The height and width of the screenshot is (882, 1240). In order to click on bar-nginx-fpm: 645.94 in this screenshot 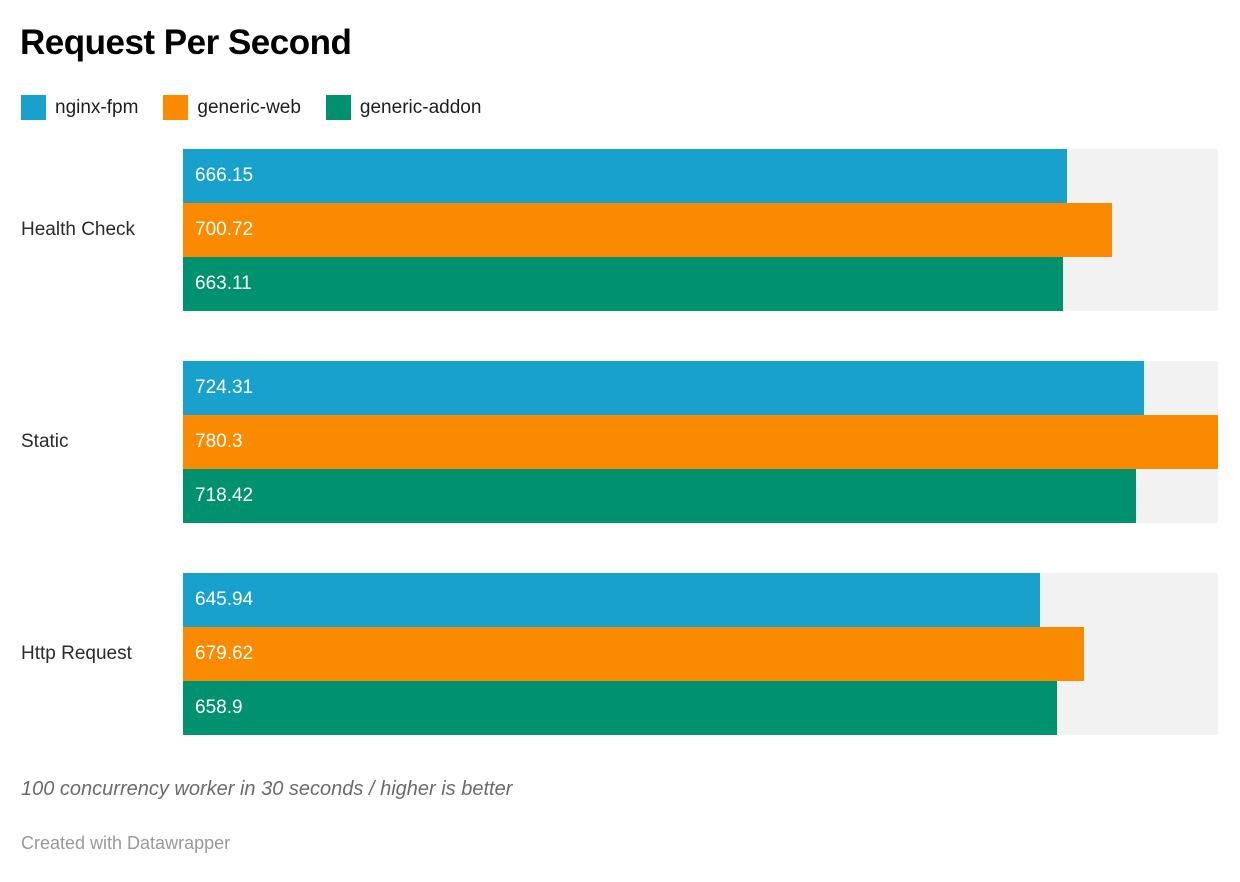, I will do `click(611, 600)`.